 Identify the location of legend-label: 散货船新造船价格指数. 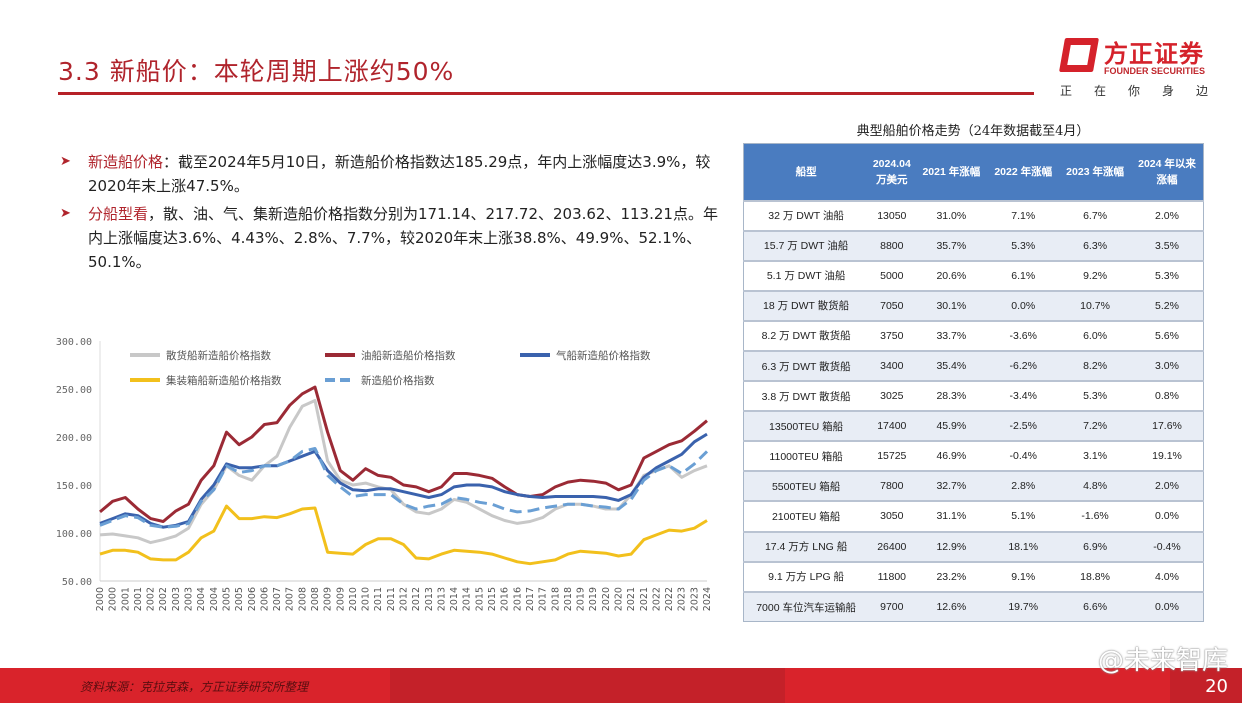
(218, 355).